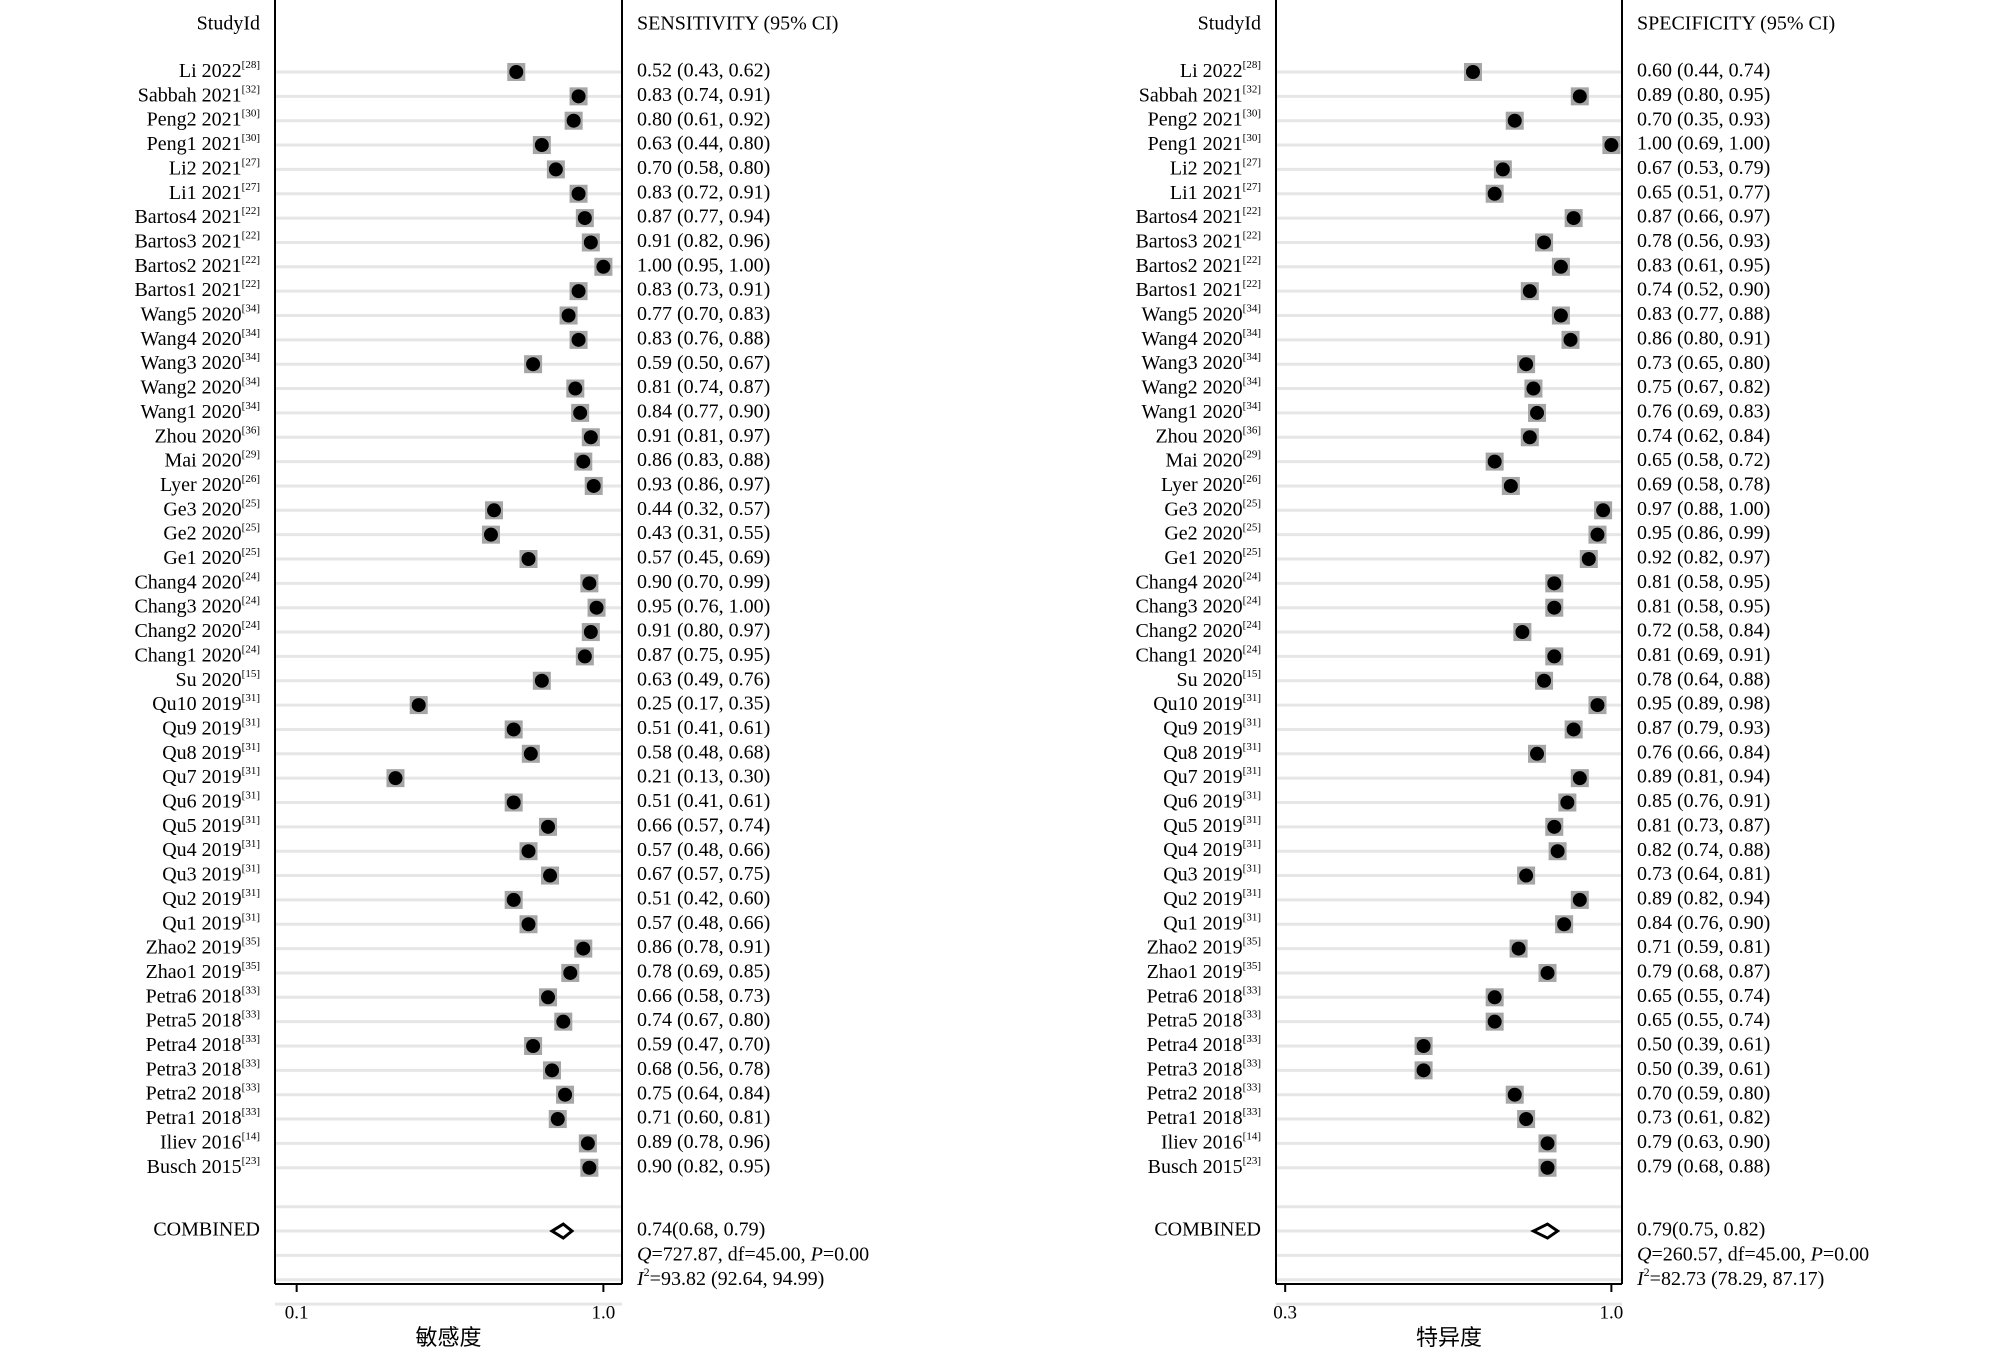  I want to click on study-row: Chang3 2020[24] 0.95 (0.76, 1.00), so click(452, 605).